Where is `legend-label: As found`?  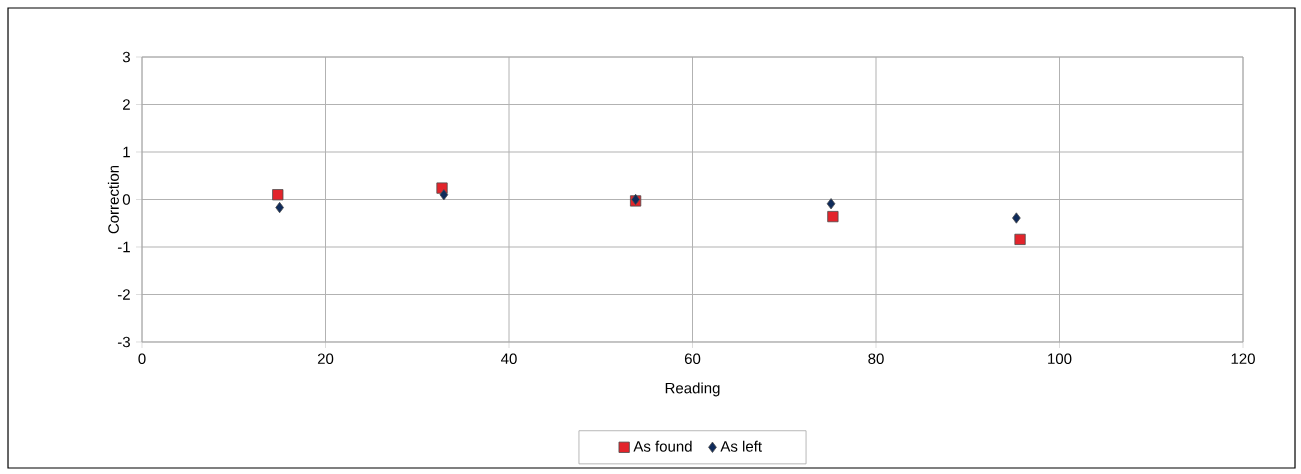 legend-label: As found is located at coordinates (662, 446).